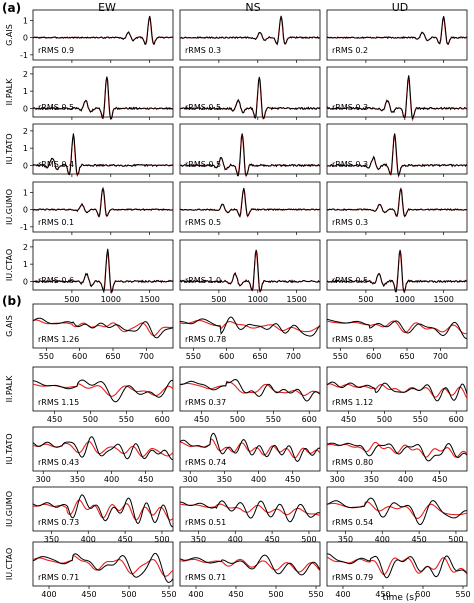 Image resolution: width=474 pixels, height=603 pixels. I want to click on column-title-ud: UD, so click(400, 7).